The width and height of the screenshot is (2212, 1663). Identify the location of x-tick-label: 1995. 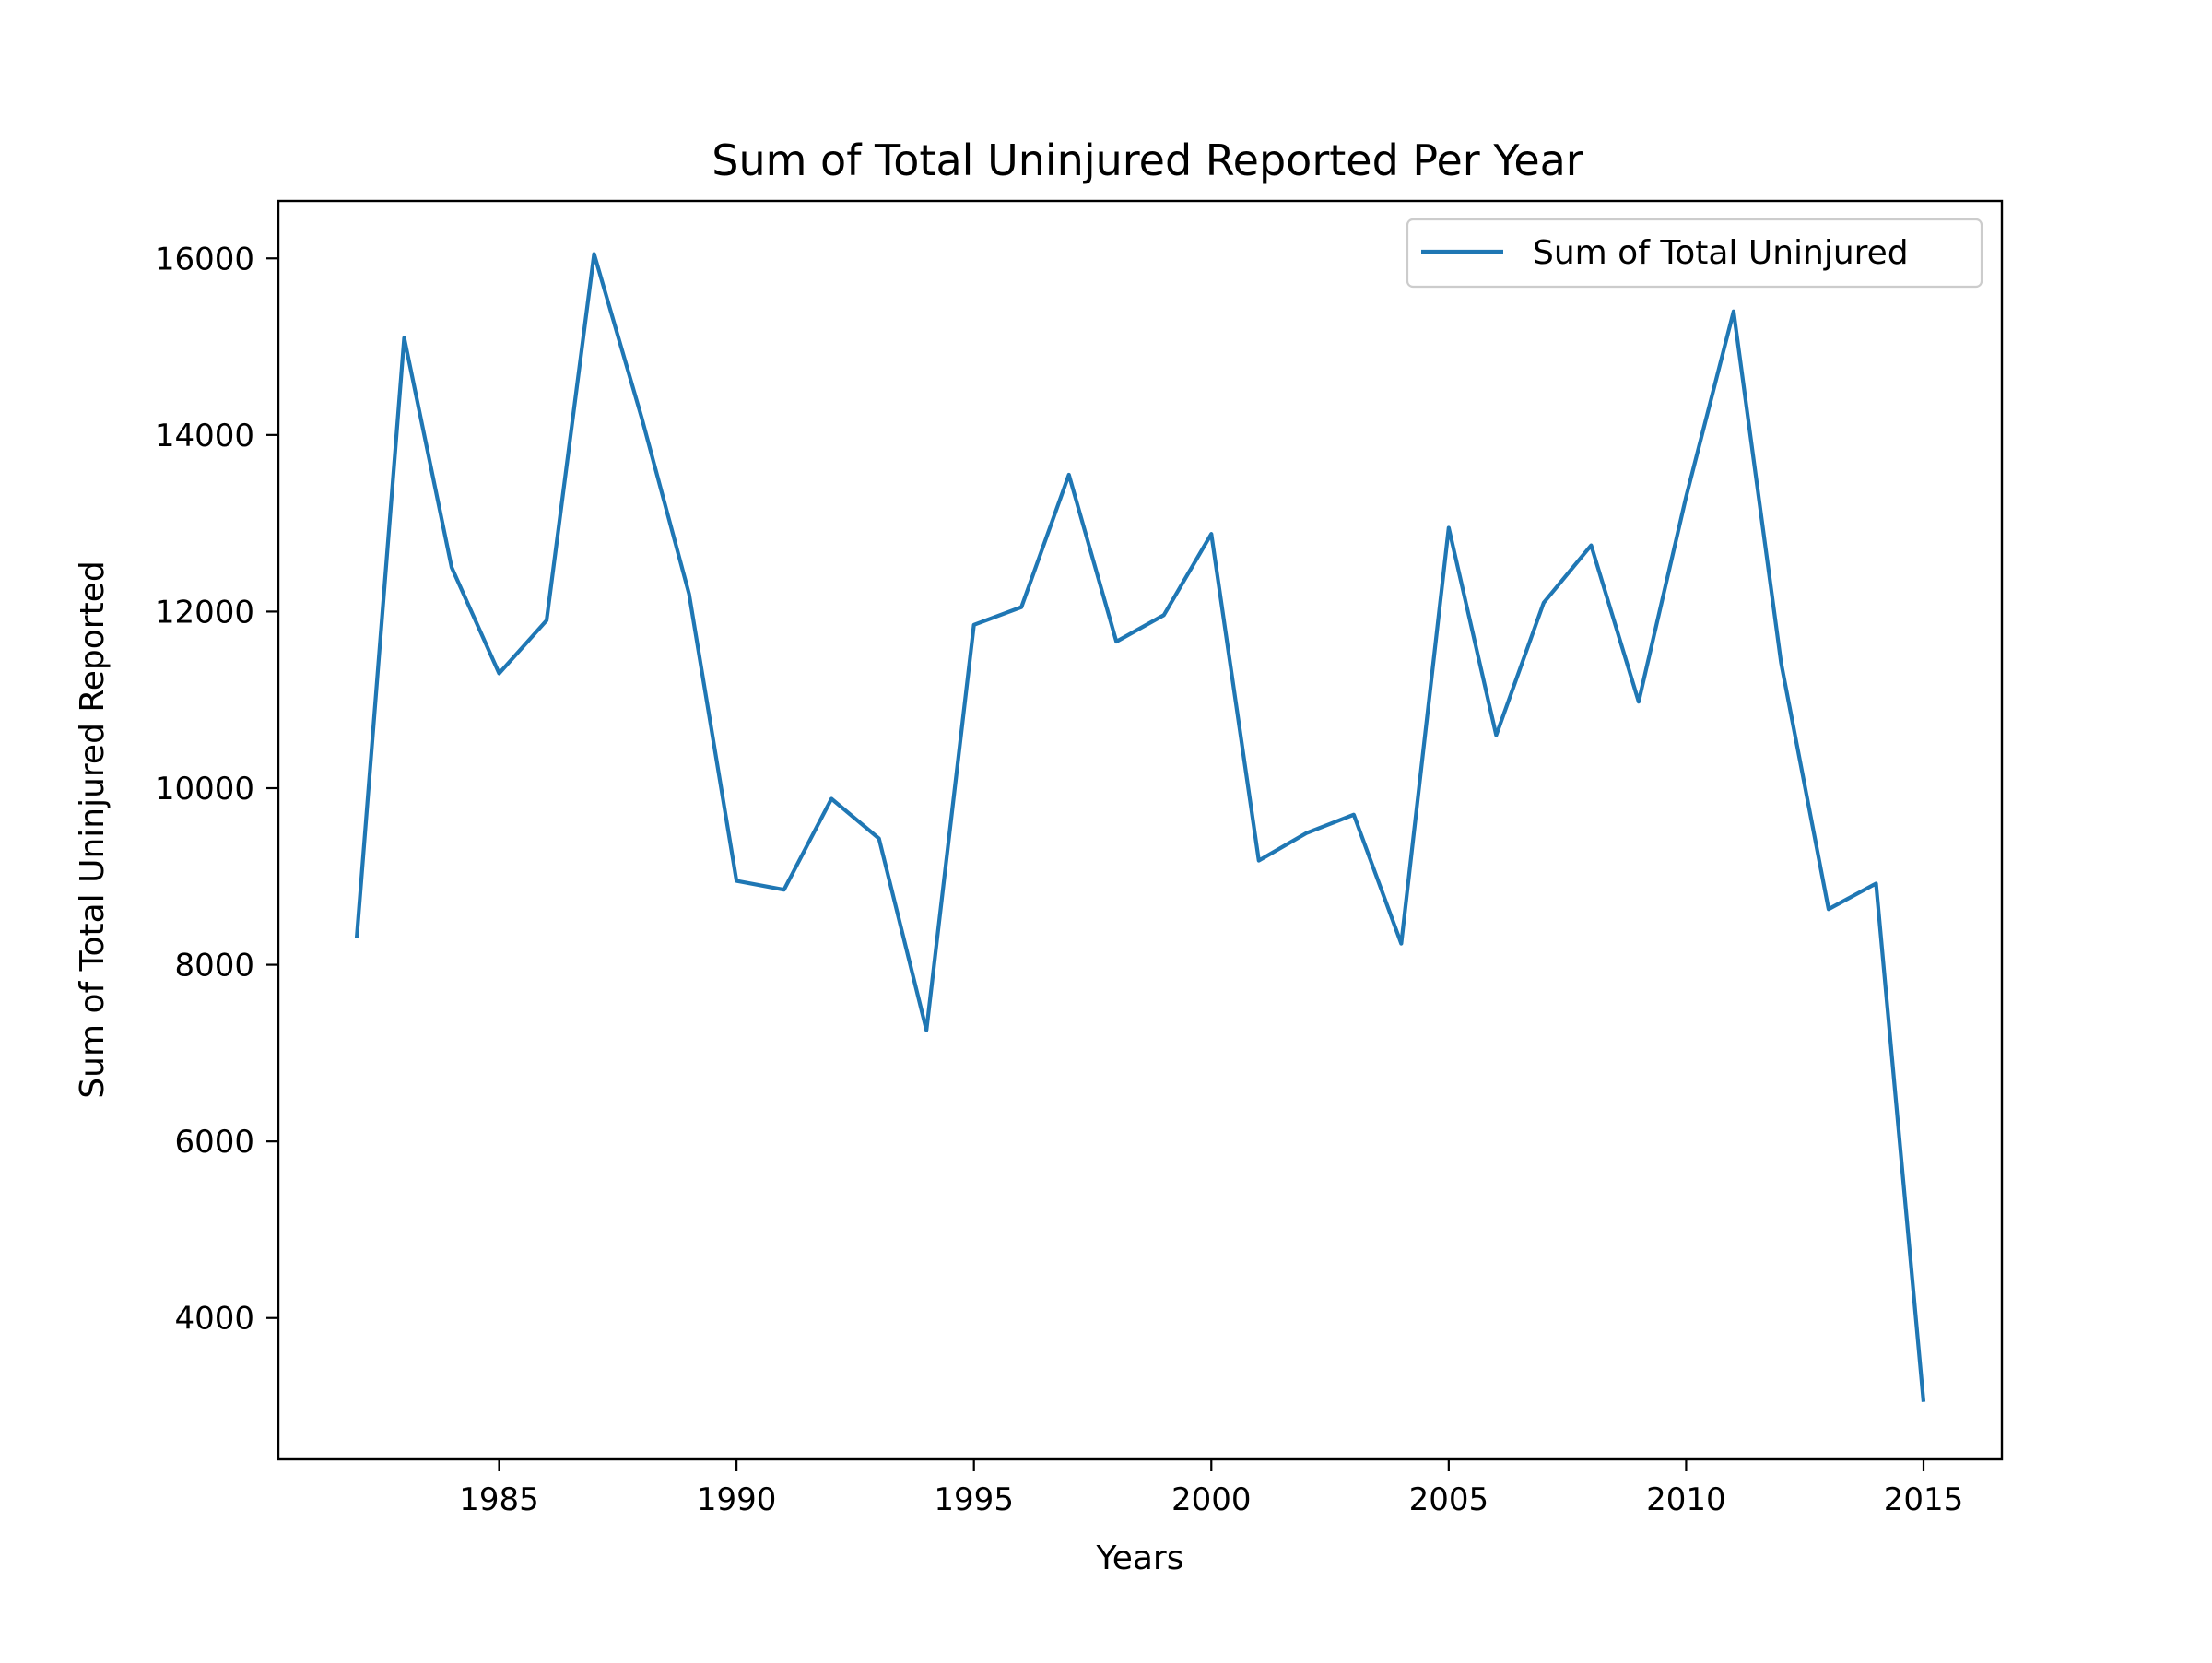
(974, 1499).